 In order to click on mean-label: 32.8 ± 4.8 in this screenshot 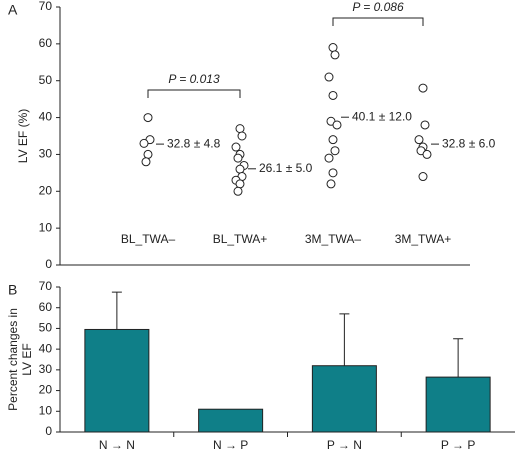, I will do `click(194, 143)`.